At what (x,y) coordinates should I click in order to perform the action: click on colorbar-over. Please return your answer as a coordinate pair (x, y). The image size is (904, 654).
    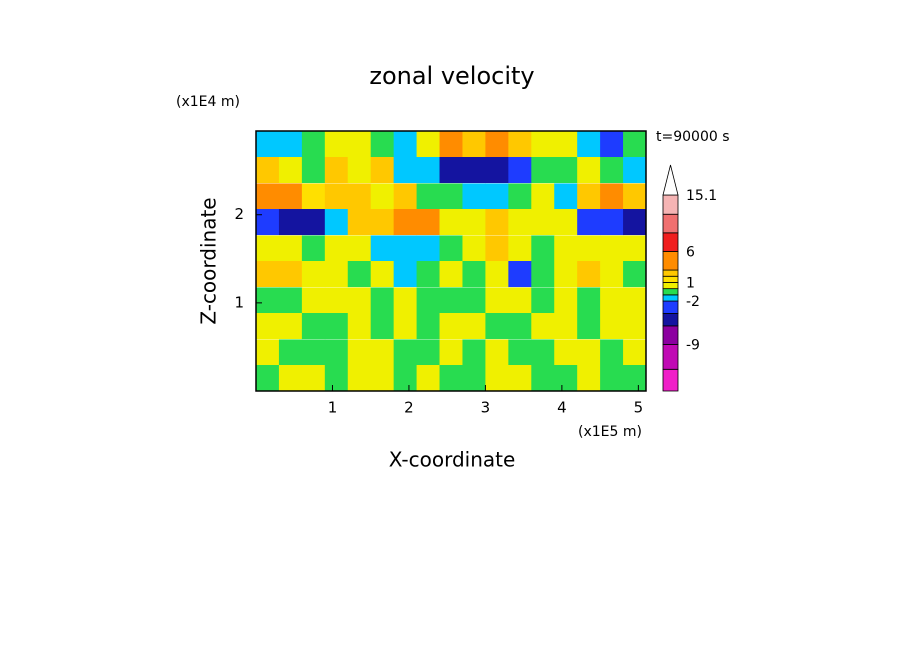
    Looking at the image, I should click on (670, 180).